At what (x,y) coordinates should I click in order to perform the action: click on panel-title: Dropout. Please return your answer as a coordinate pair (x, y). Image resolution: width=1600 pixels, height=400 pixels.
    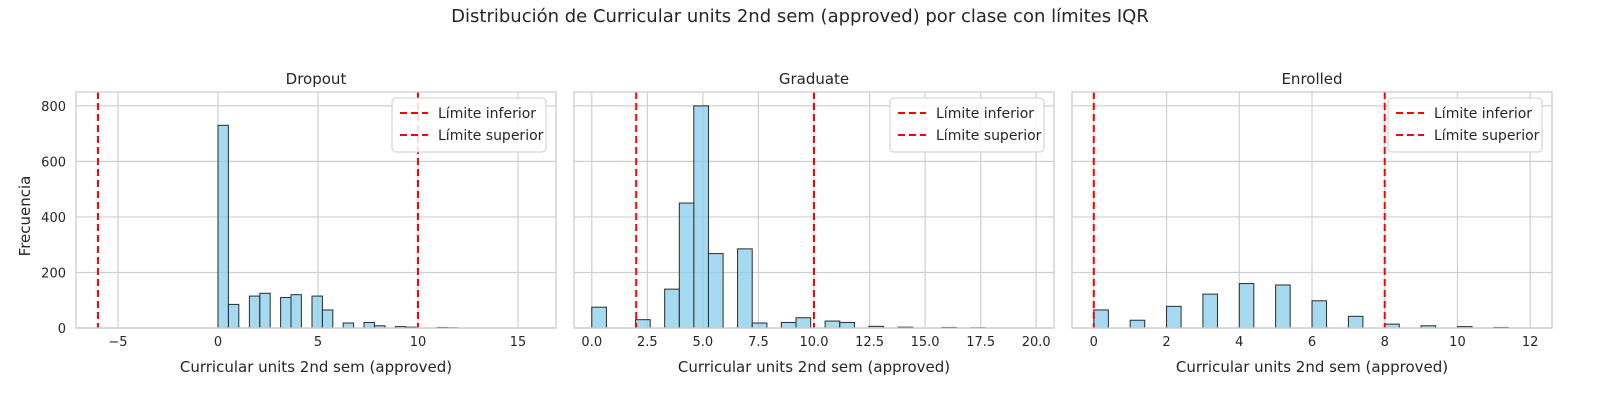
    Looking at the image, I should click on (316, 79).